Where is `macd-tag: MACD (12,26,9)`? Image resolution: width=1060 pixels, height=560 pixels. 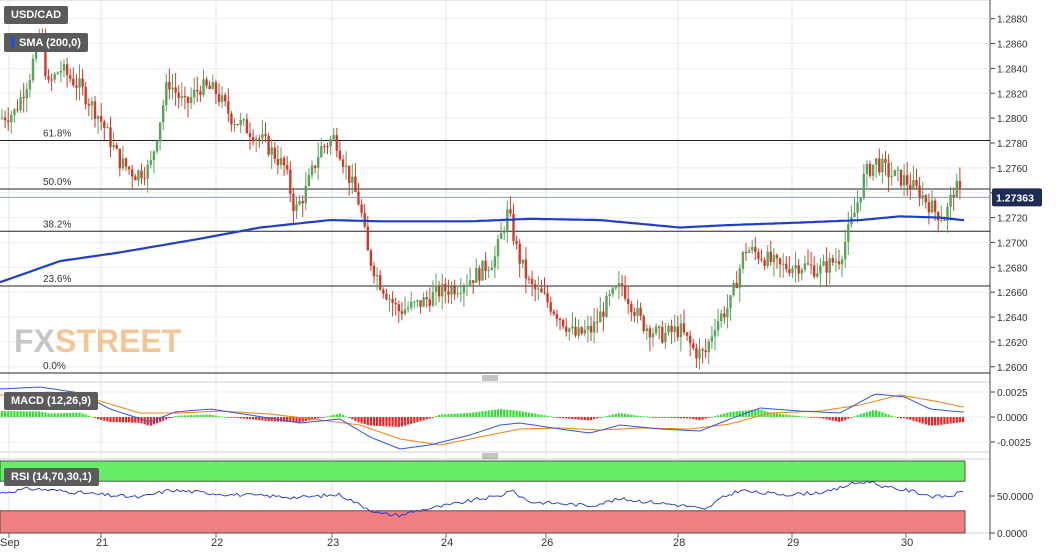
macd-tag: MACD (12,26,9) is located at coordinates (51, 401).